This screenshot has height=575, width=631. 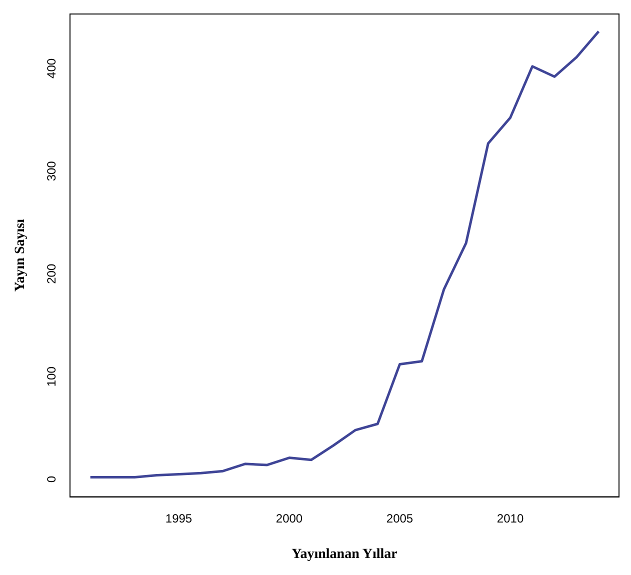 What do you see at coordinates (51, 274) in the screenshot?
I see `y-tick-label: 200` at bounding box center [51, 274].